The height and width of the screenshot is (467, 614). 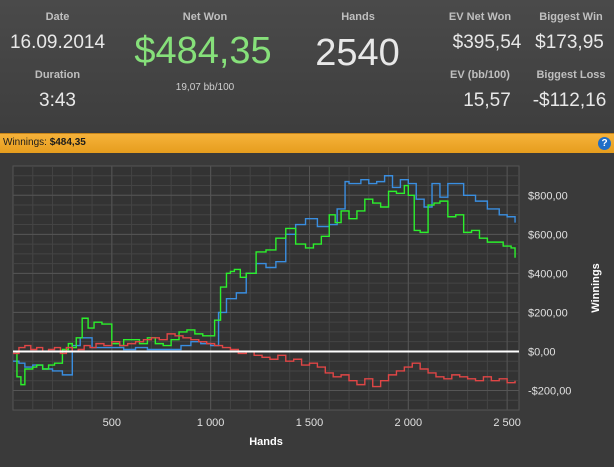 What do you see at coordinates (205, 87) in the screenshot?
I see `bb-per-100: 19,07 bb/100` at bounding box center [205, 87].